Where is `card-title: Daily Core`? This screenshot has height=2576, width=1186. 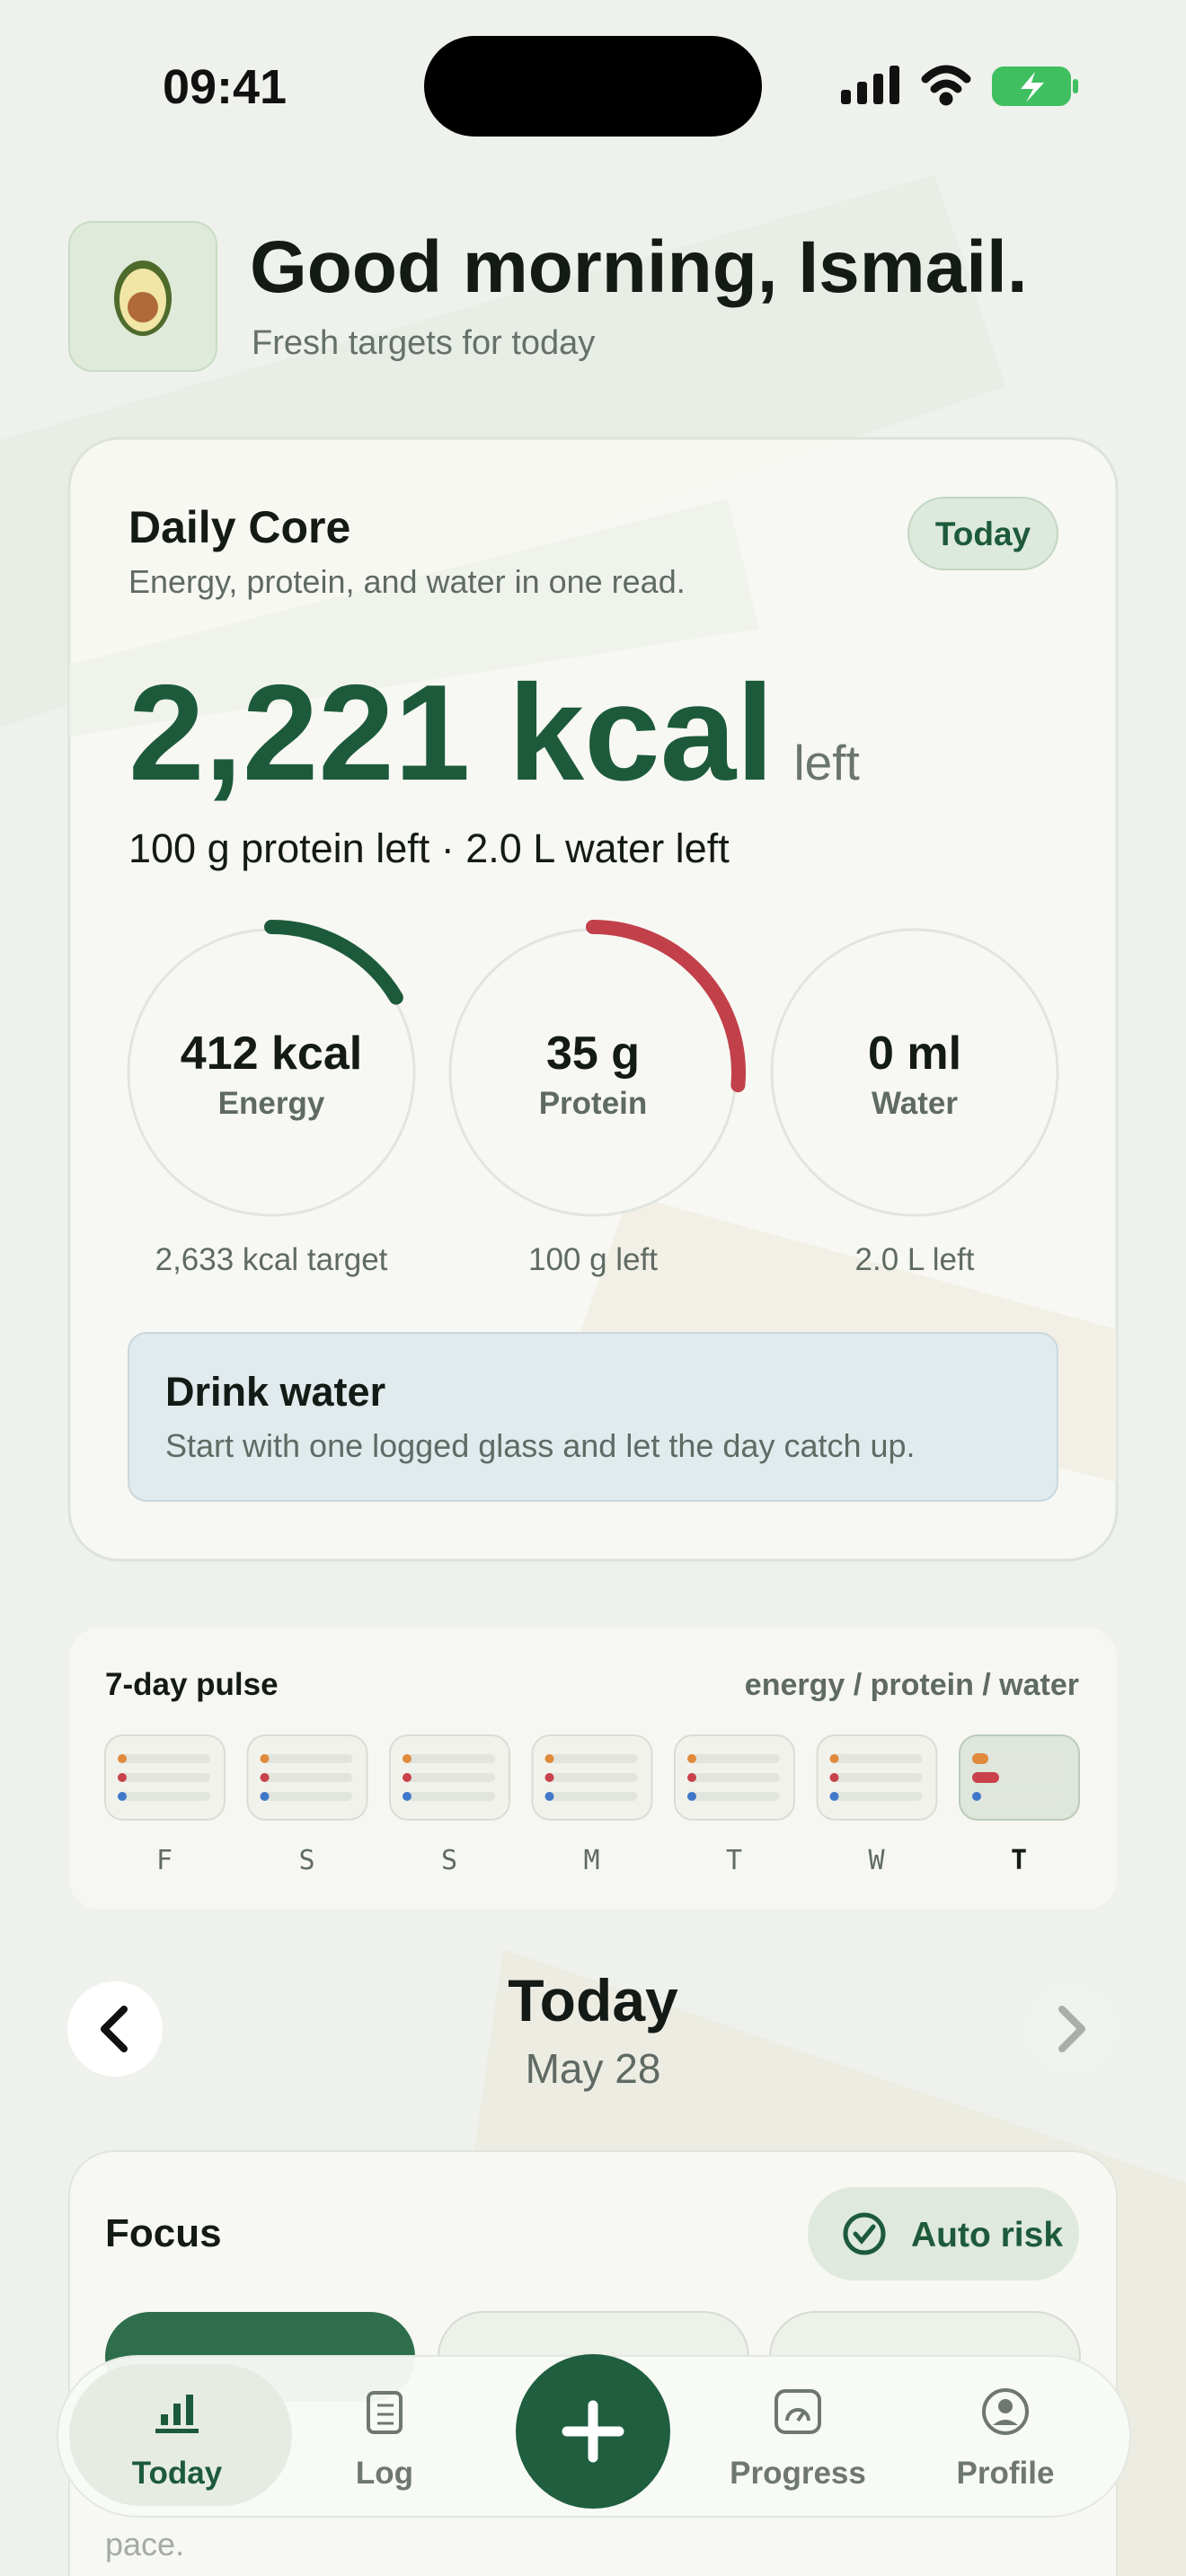 card-title: Daily Core is located at coordinates (239, 527).